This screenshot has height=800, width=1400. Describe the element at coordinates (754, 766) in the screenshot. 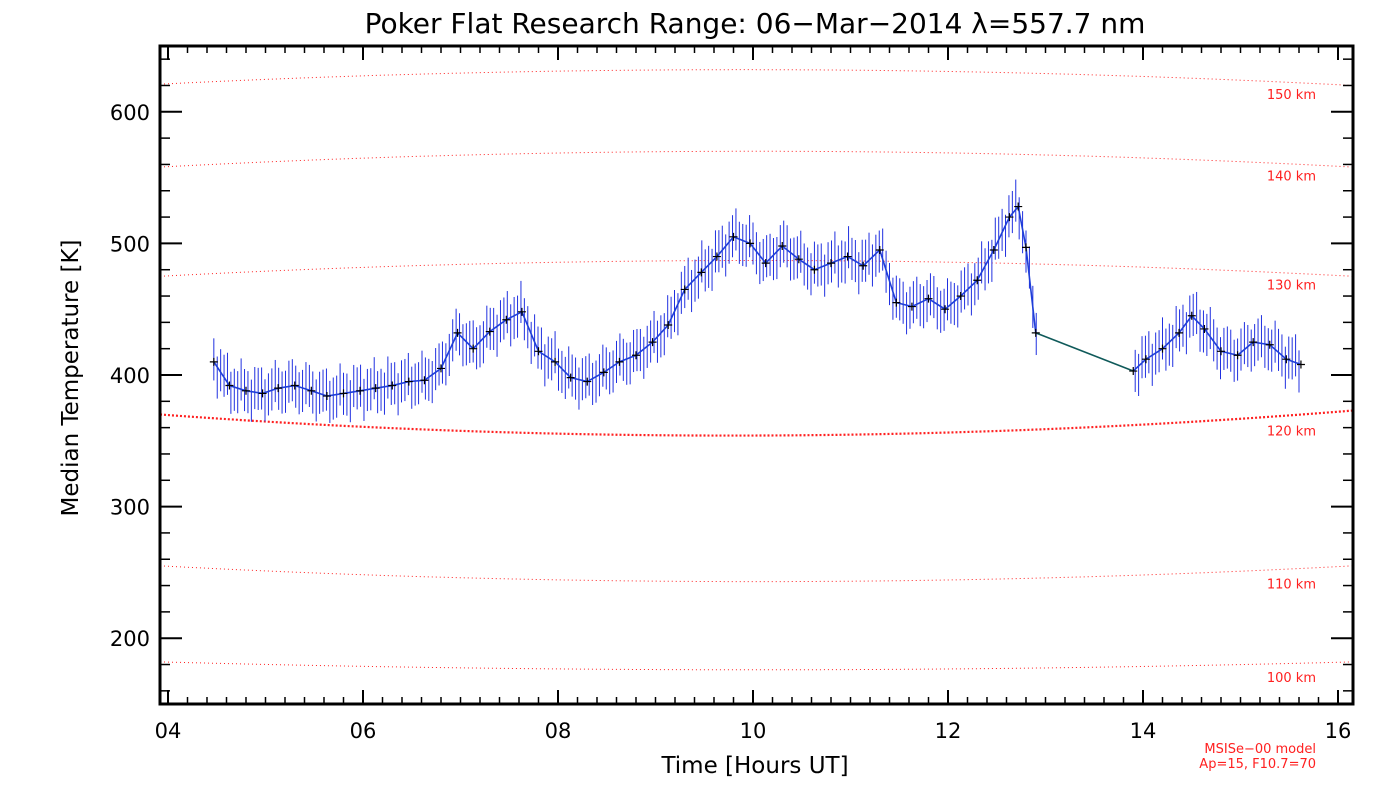

I see `x-axis-label: Time [Hours UT]` at that location.